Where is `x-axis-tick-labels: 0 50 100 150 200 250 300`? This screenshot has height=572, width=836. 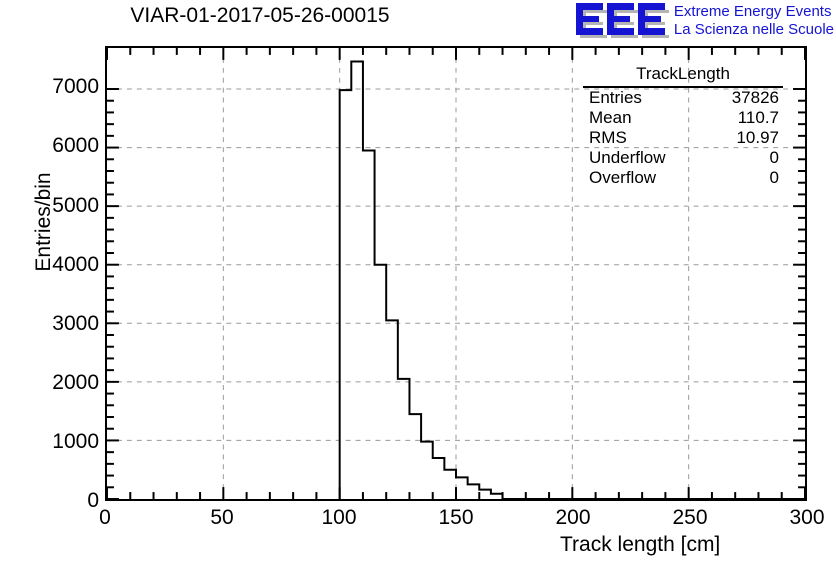 x-axis-tick-labels: 0 50 100 150 200 250 300 is located at coordinates (461, 520).